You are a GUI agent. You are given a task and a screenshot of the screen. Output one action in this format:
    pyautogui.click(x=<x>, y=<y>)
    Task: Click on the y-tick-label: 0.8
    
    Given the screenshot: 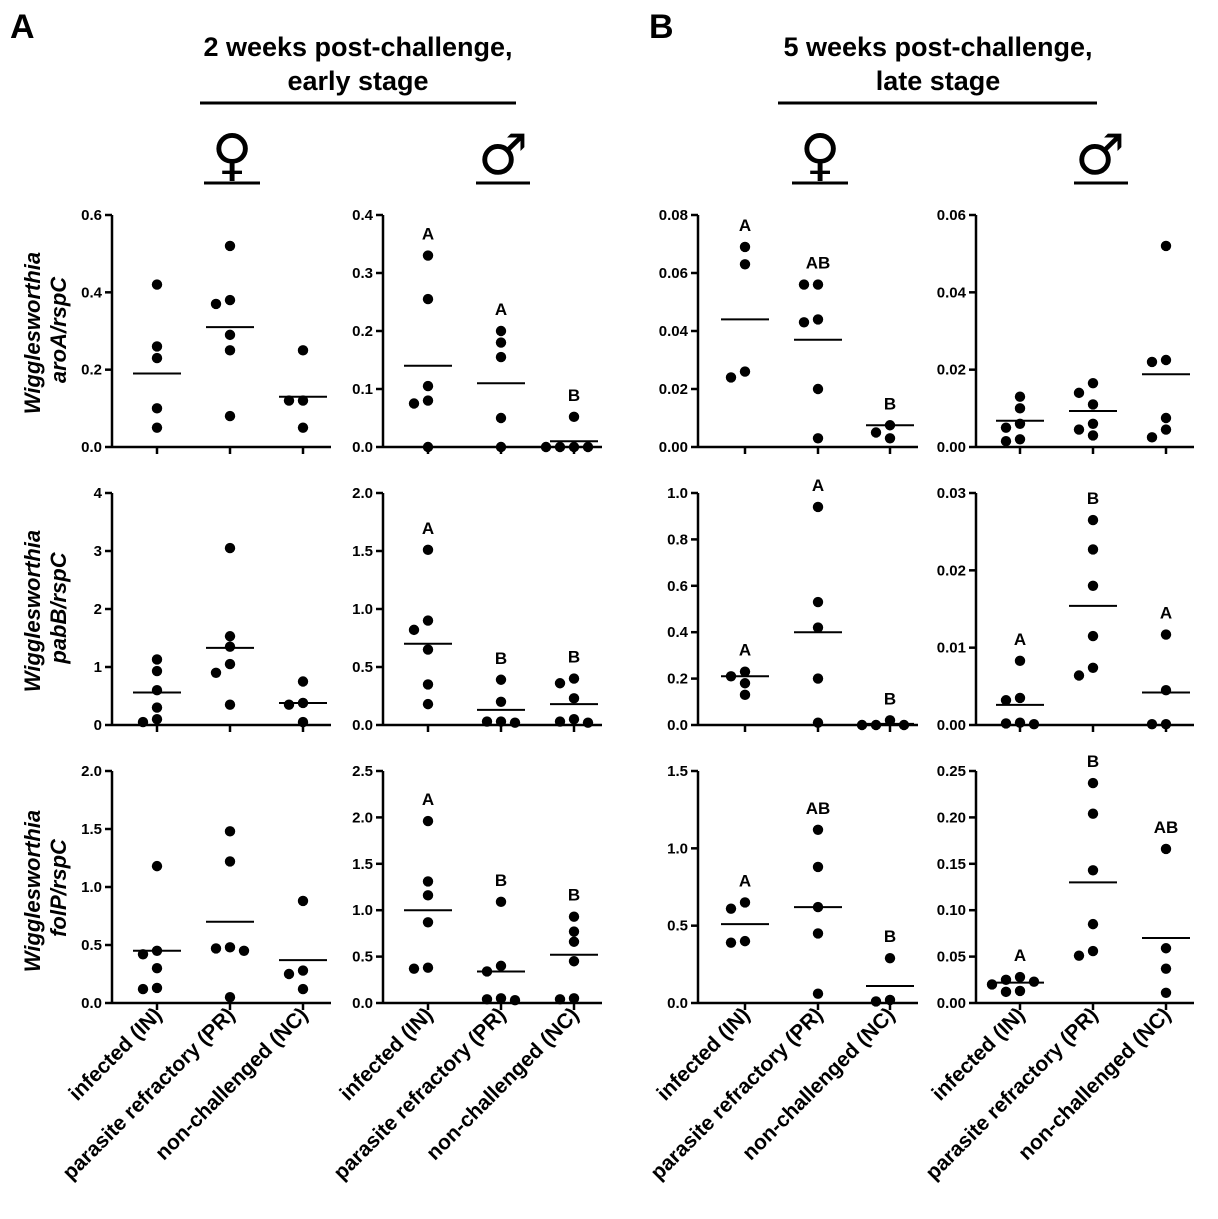 What is the action you would take?
    pyautogui.click(x=677, y=539)
    